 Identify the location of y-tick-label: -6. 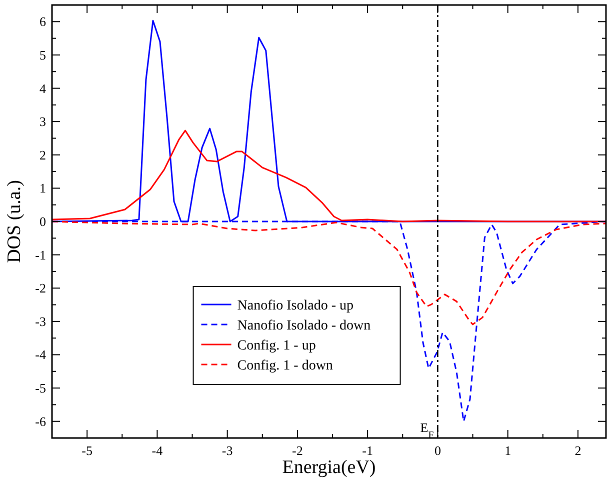
(40, 421).